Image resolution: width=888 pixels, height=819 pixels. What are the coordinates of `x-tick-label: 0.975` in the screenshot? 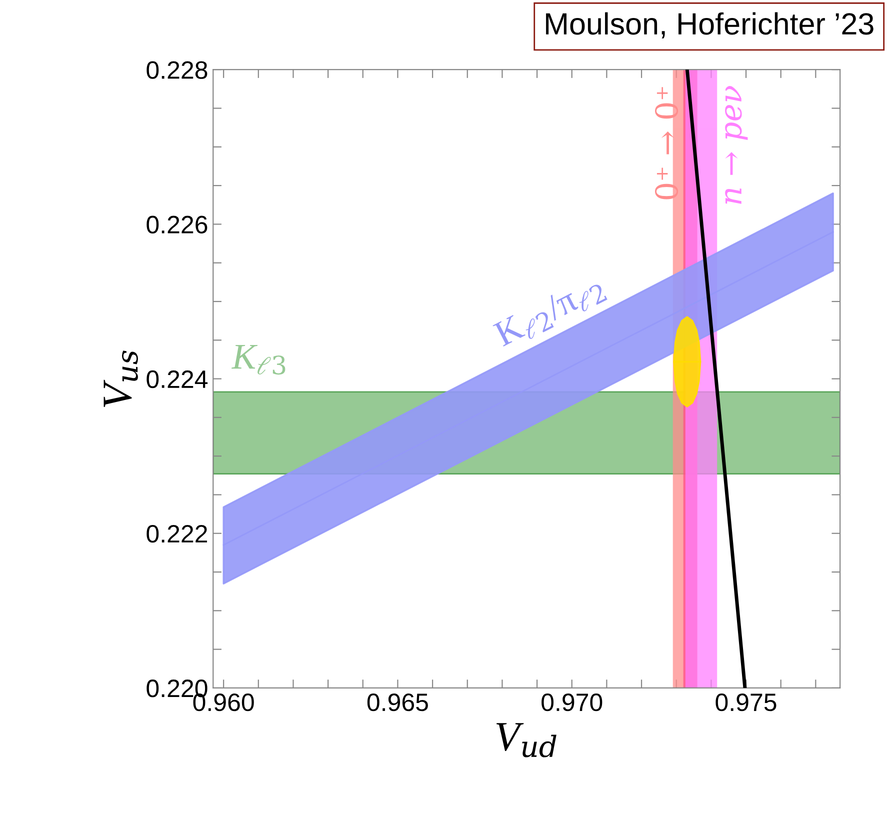 It's located at (746, 702).